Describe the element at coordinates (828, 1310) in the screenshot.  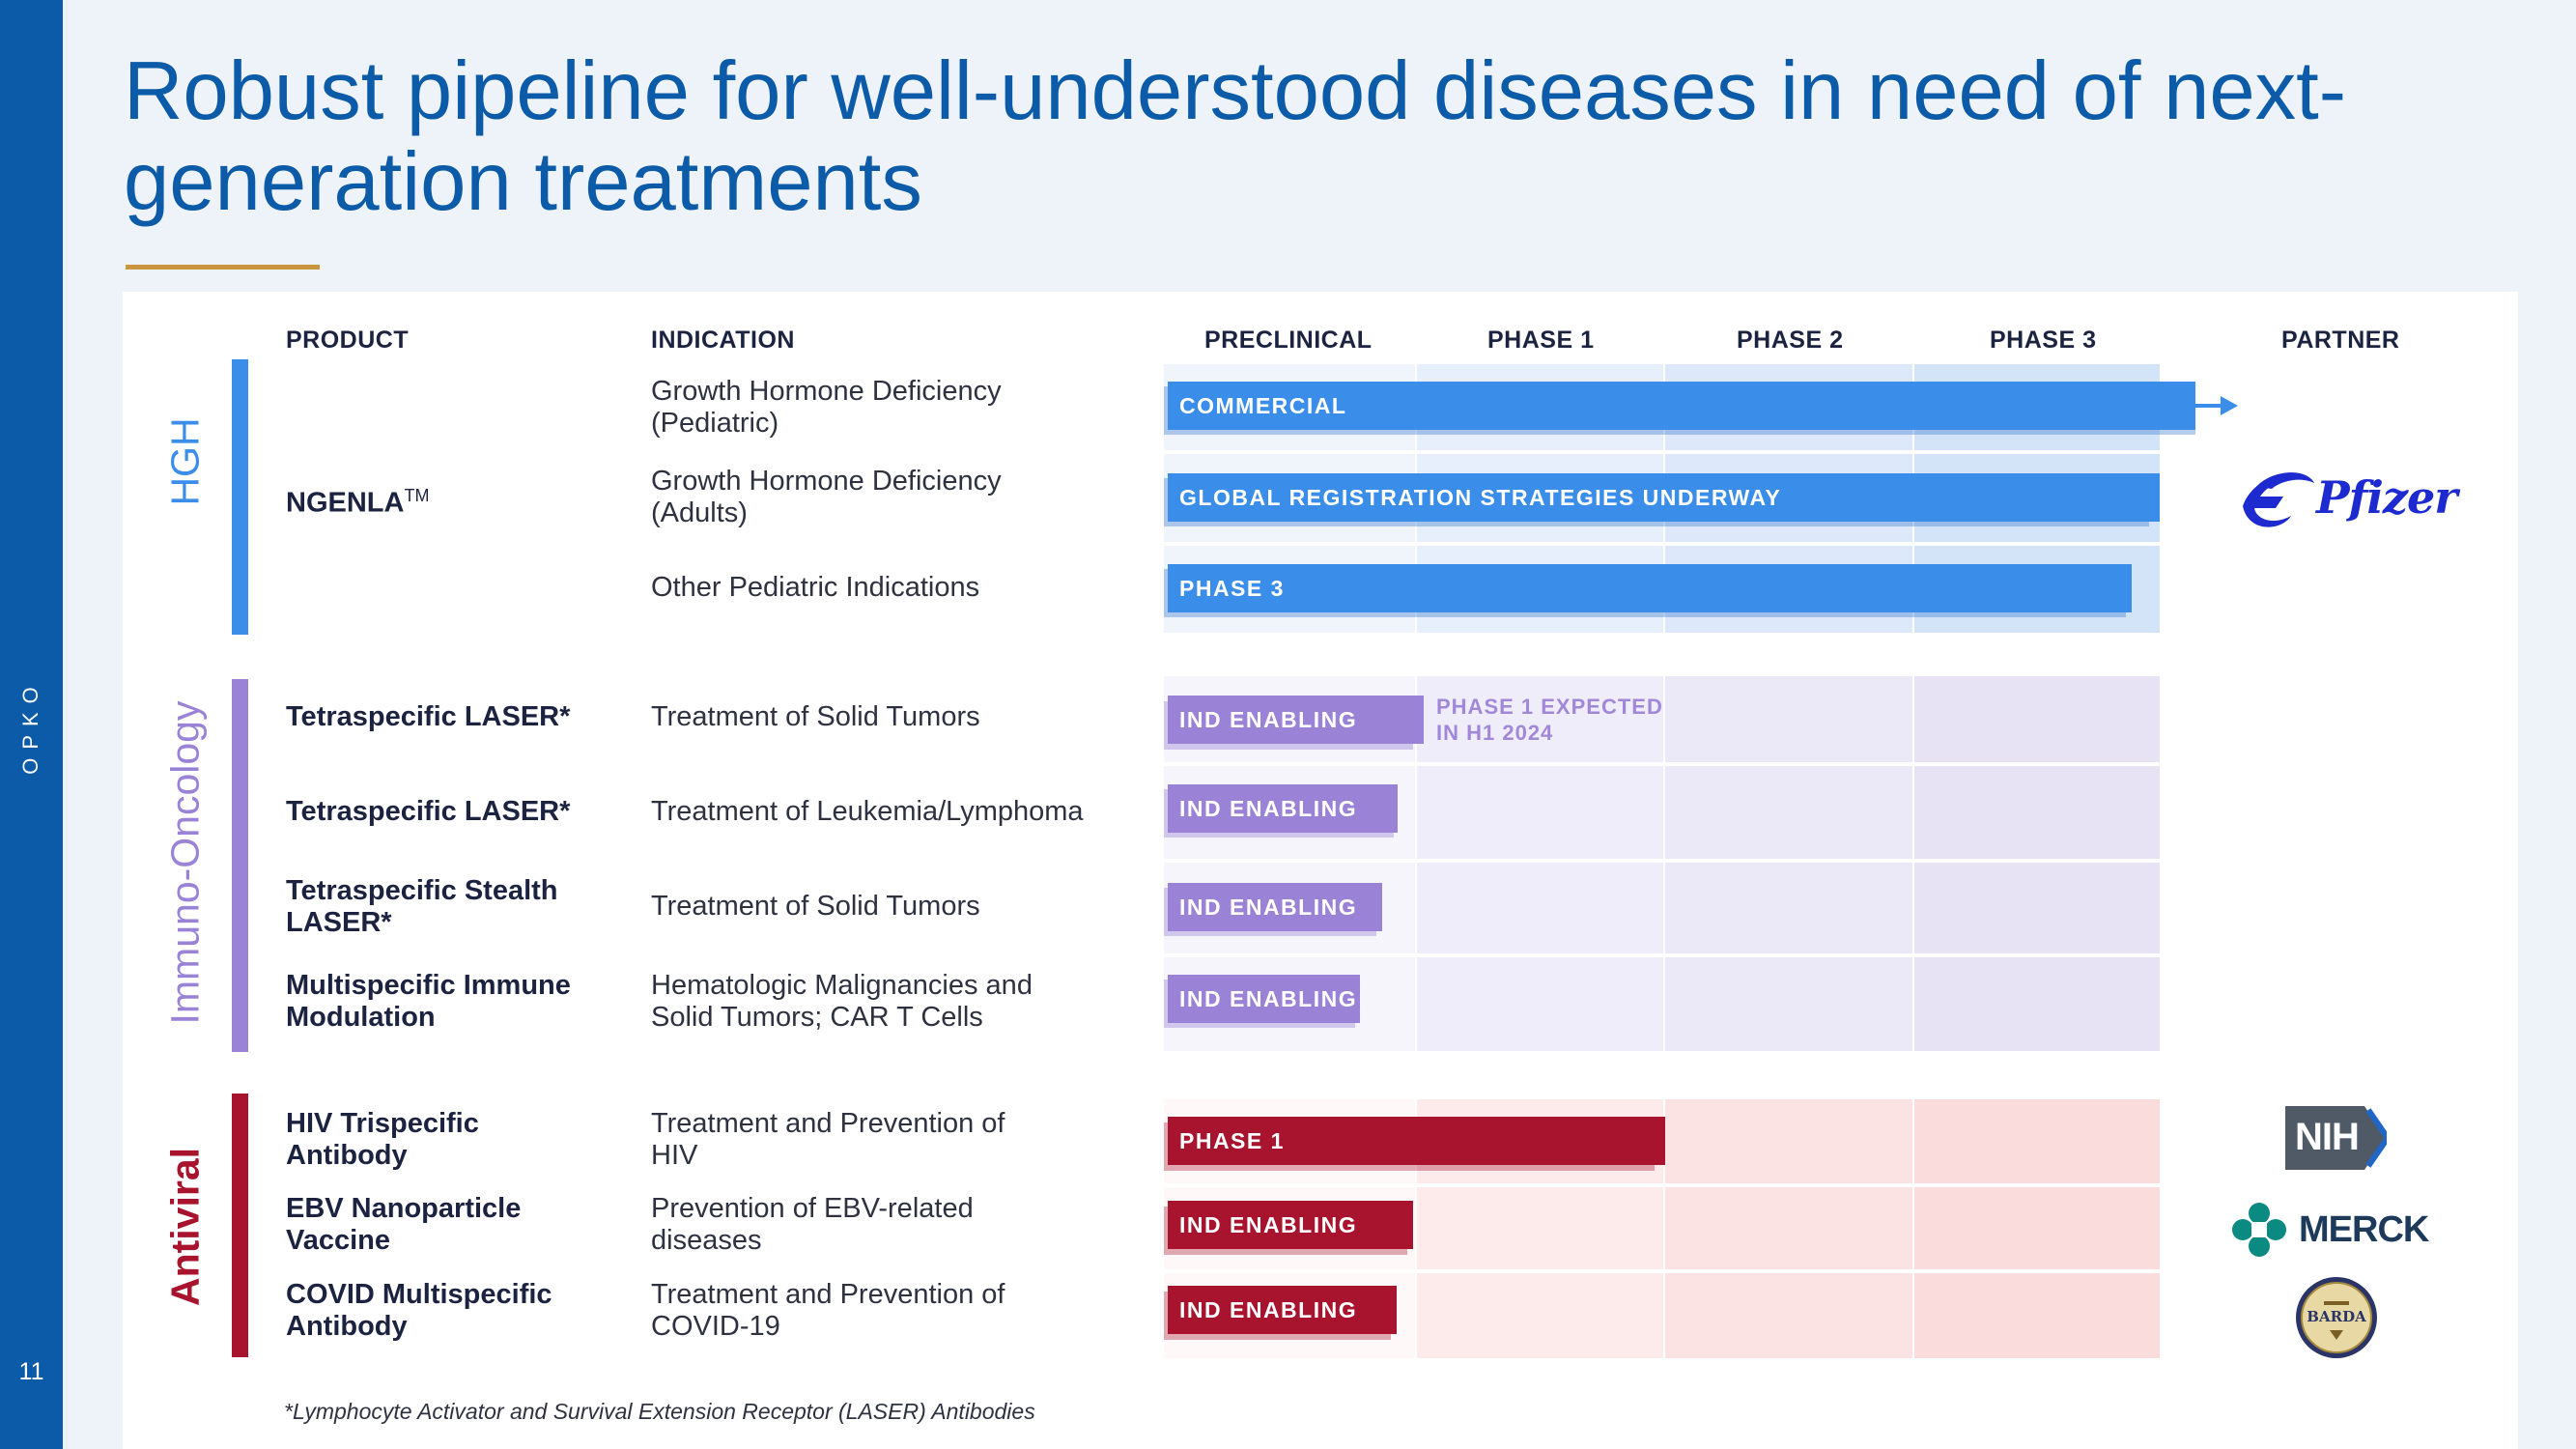
I see `indication-label: Treatment and Prevention of COVID-19` at that location.